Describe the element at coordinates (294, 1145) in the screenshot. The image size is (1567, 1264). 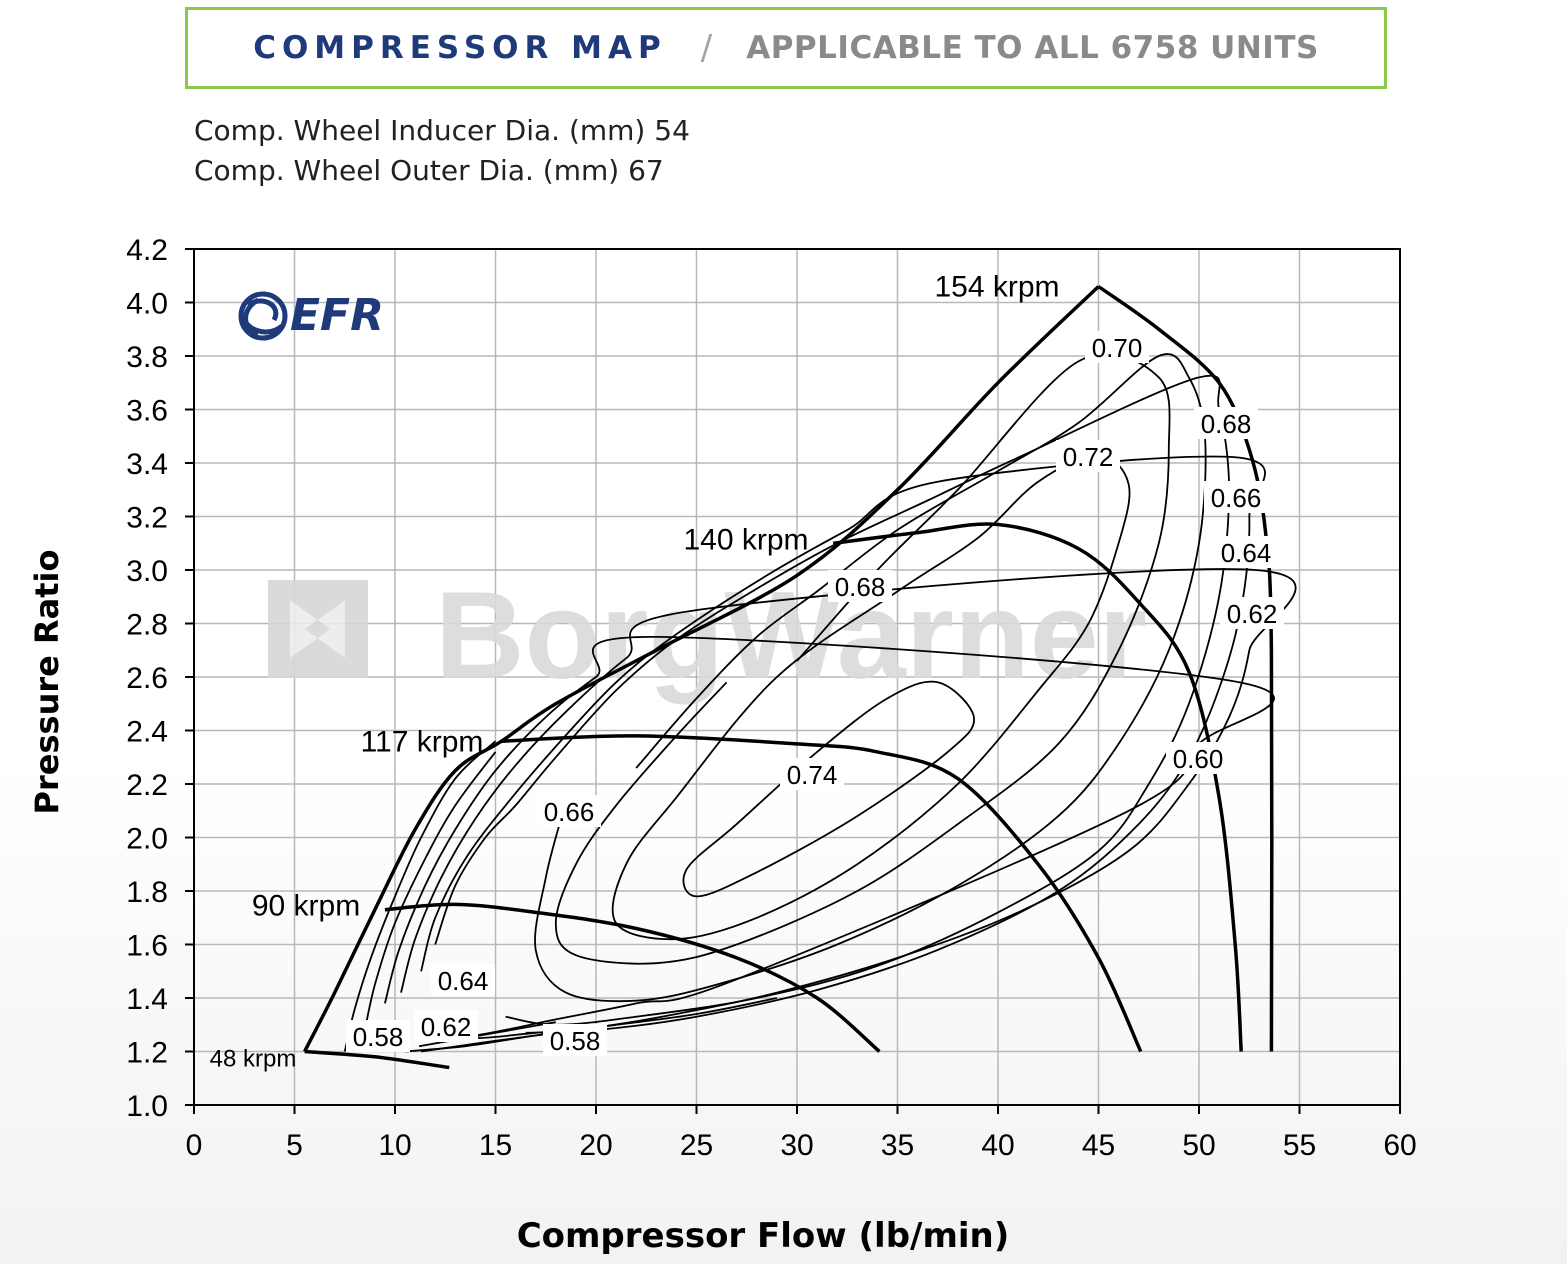
I see `x-tick-label: 5` at that location.